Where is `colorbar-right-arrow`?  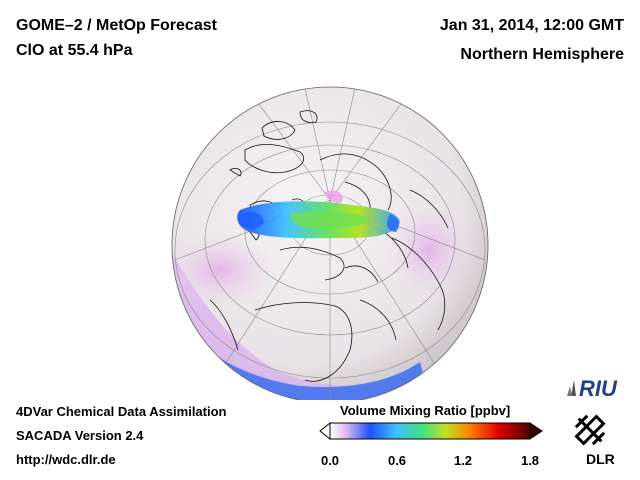
colorbar-right-arrow is located at coordinates (536, 431).